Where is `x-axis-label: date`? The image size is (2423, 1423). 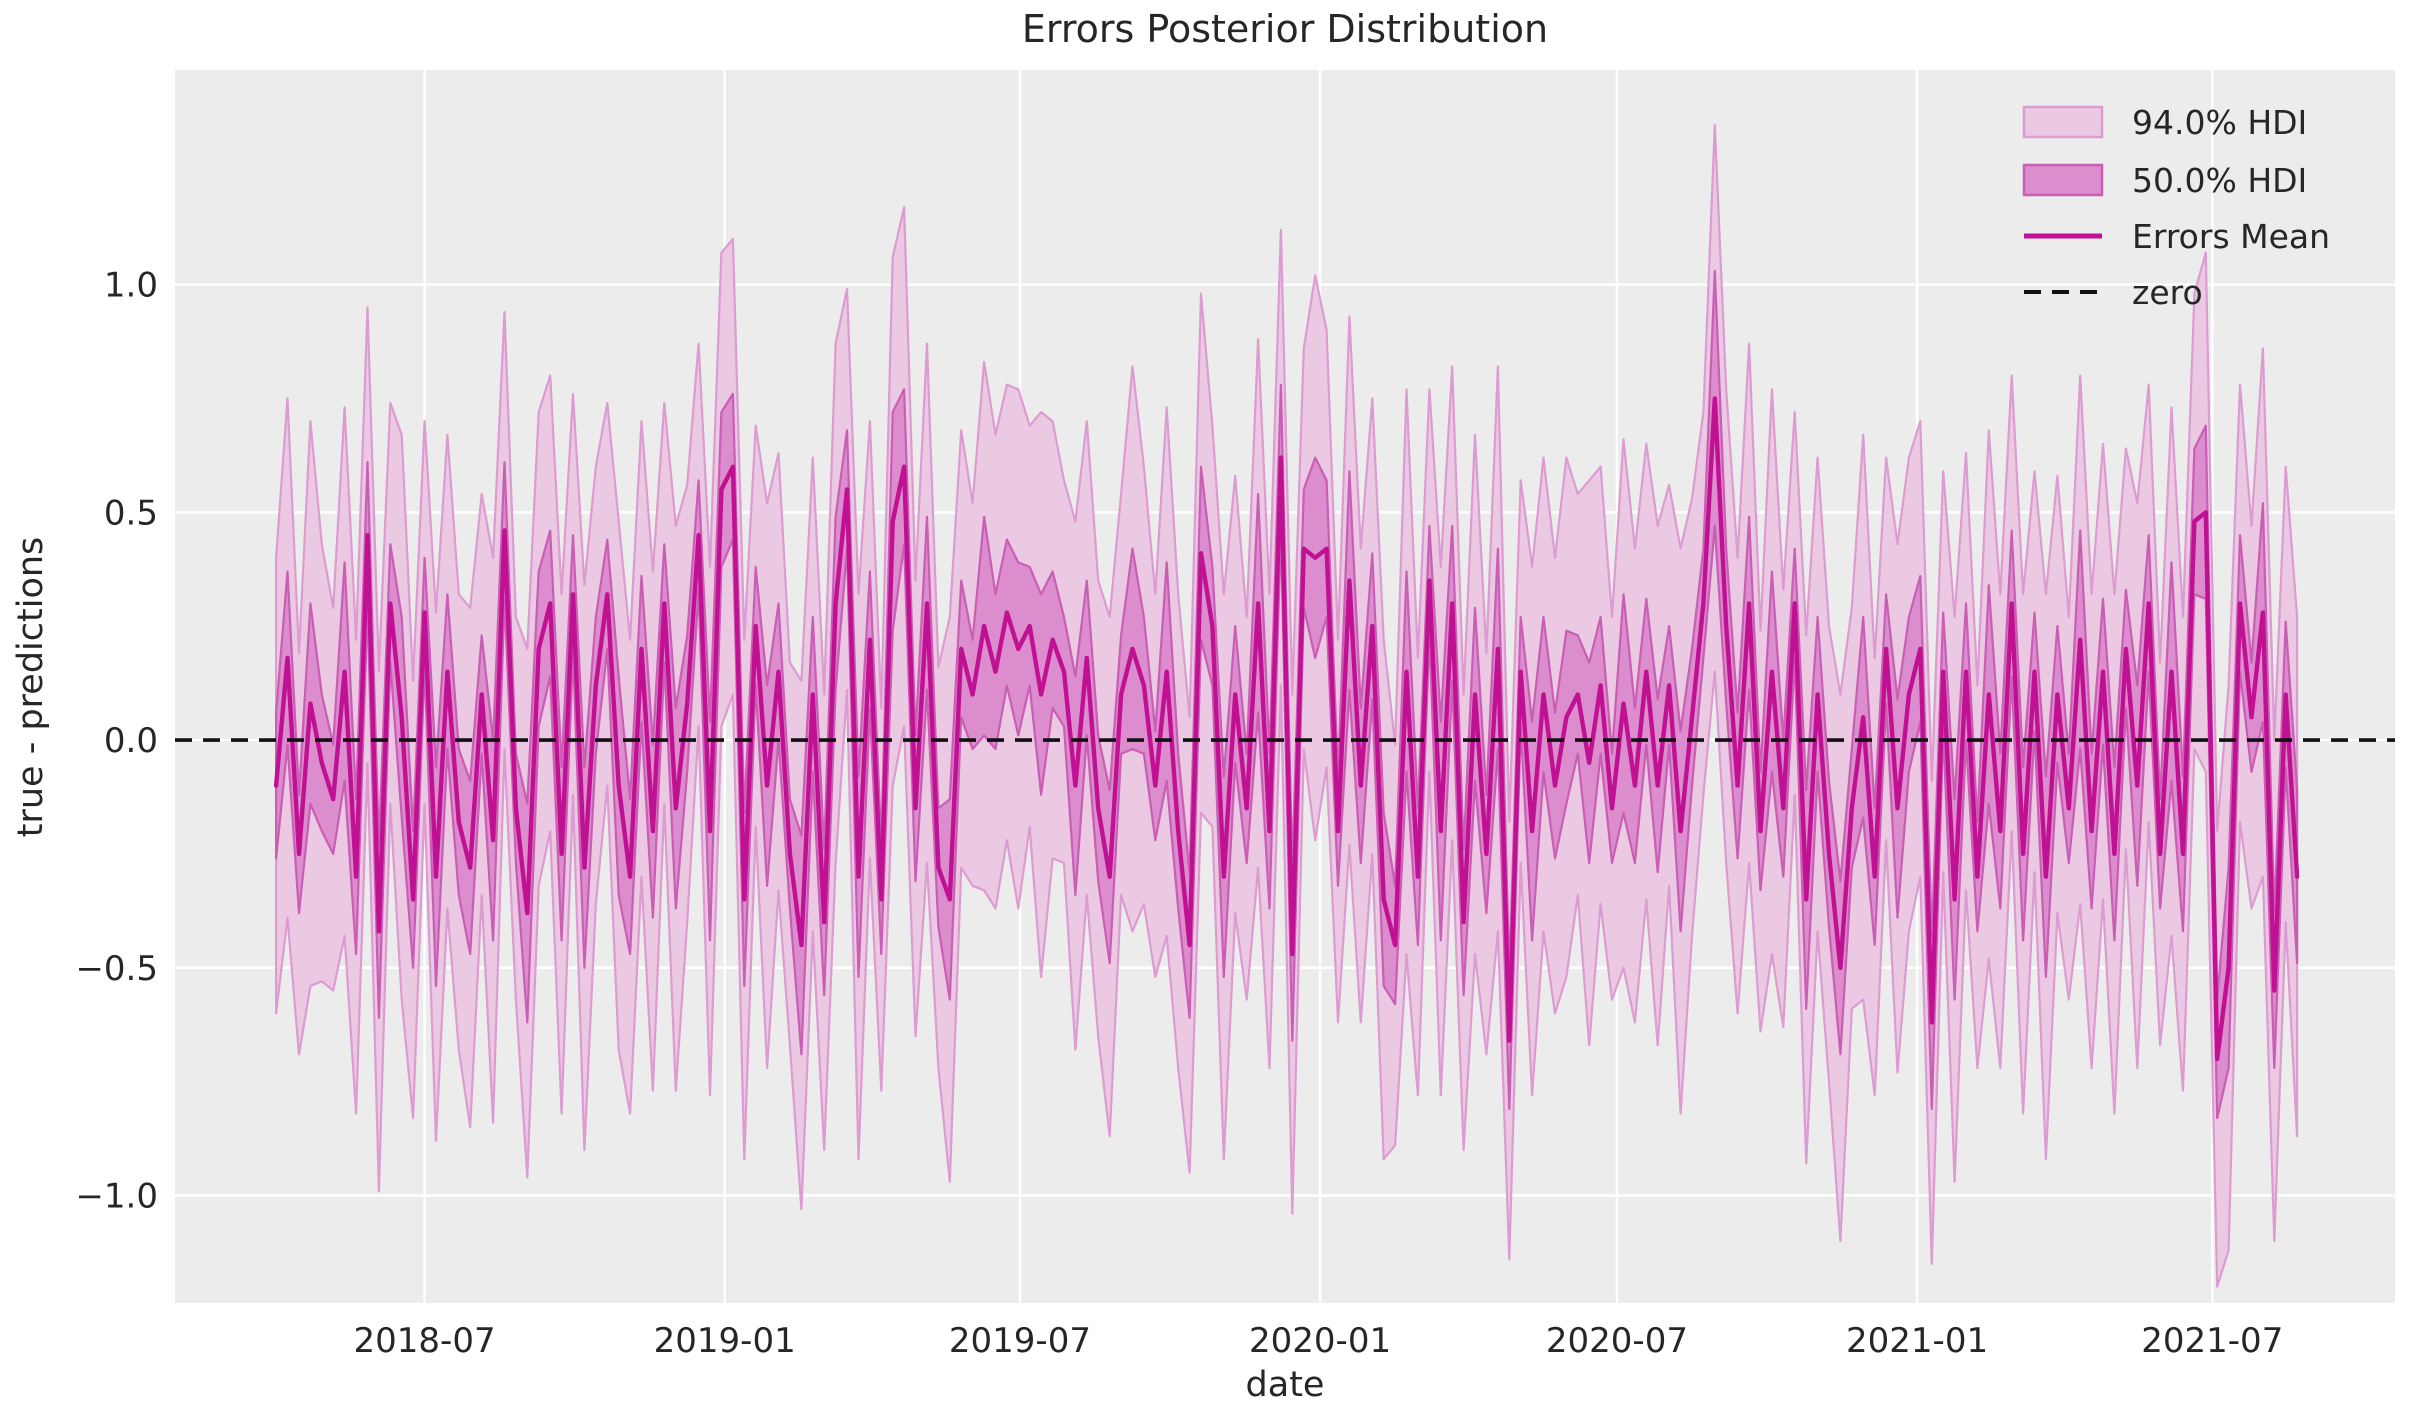 x-axis-label: date is located at coordinates (1285, 1385).